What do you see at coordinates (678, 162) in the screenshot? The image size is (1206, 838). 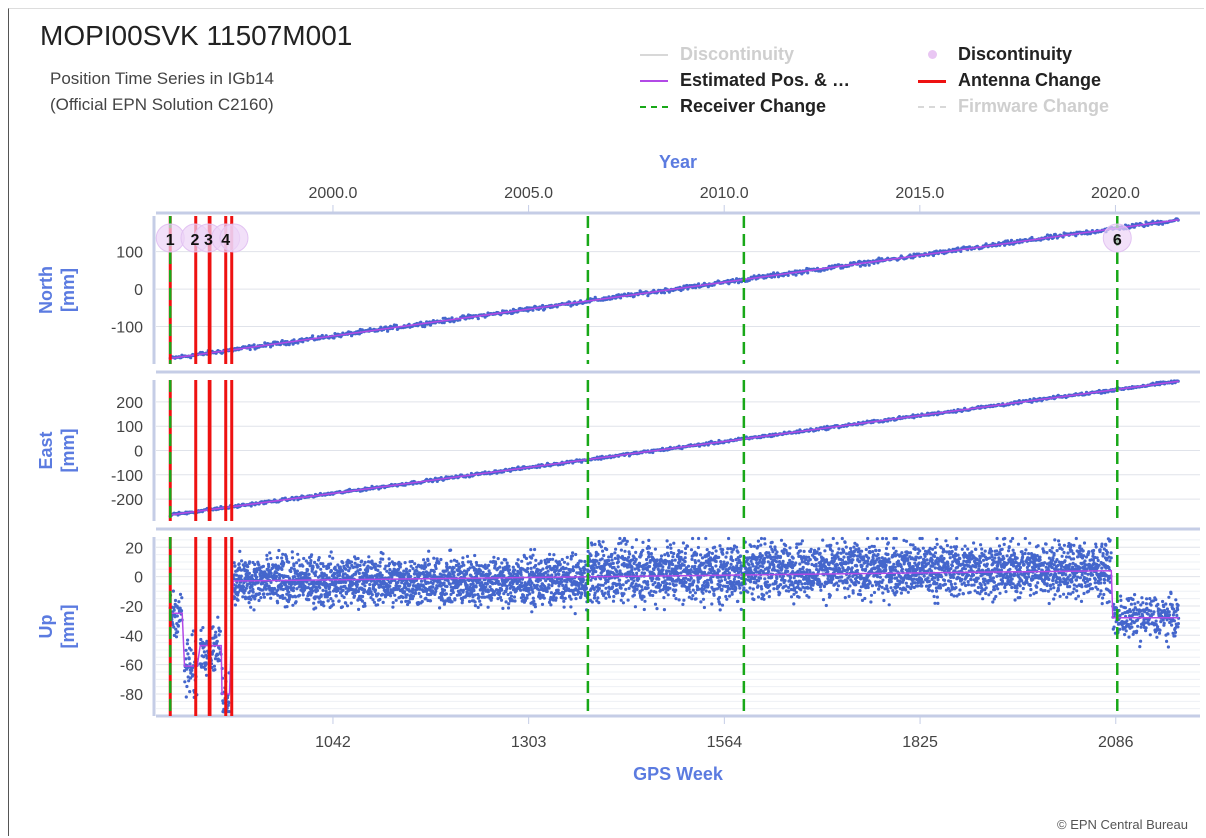 I see `top-axis-title: Year` at bounding box center [678, 162].